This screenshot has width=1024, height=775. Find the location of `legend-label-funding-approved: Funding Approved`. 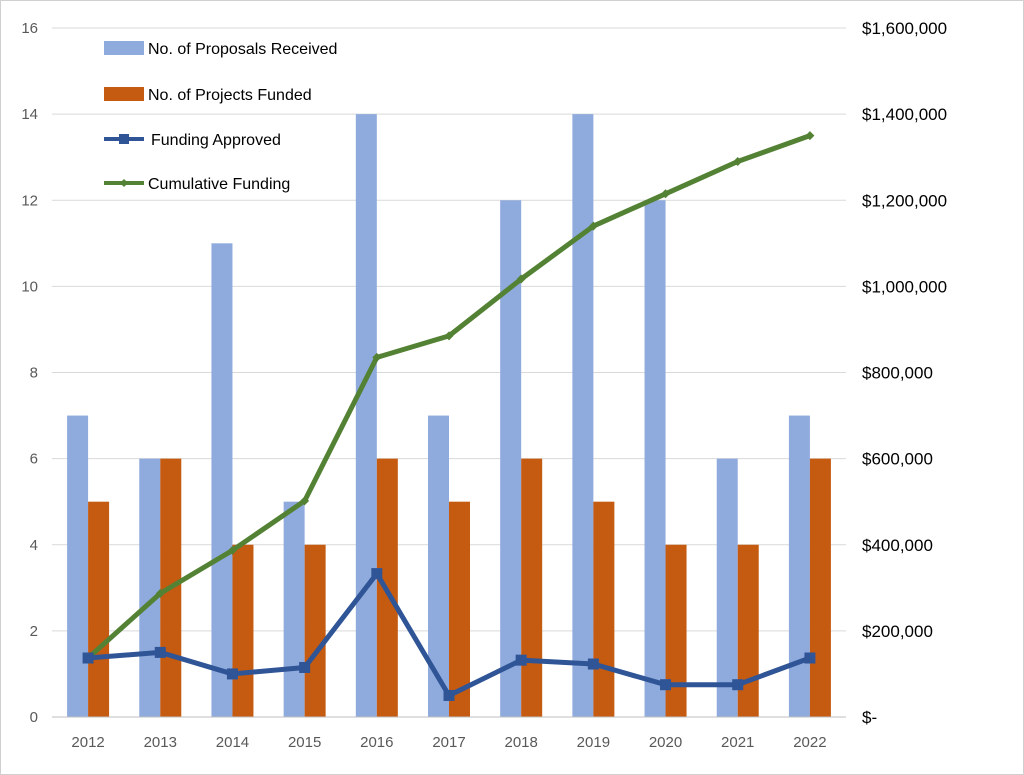

legend-label-funding-approved: Funding Approved is located at coordinates (216, 140).